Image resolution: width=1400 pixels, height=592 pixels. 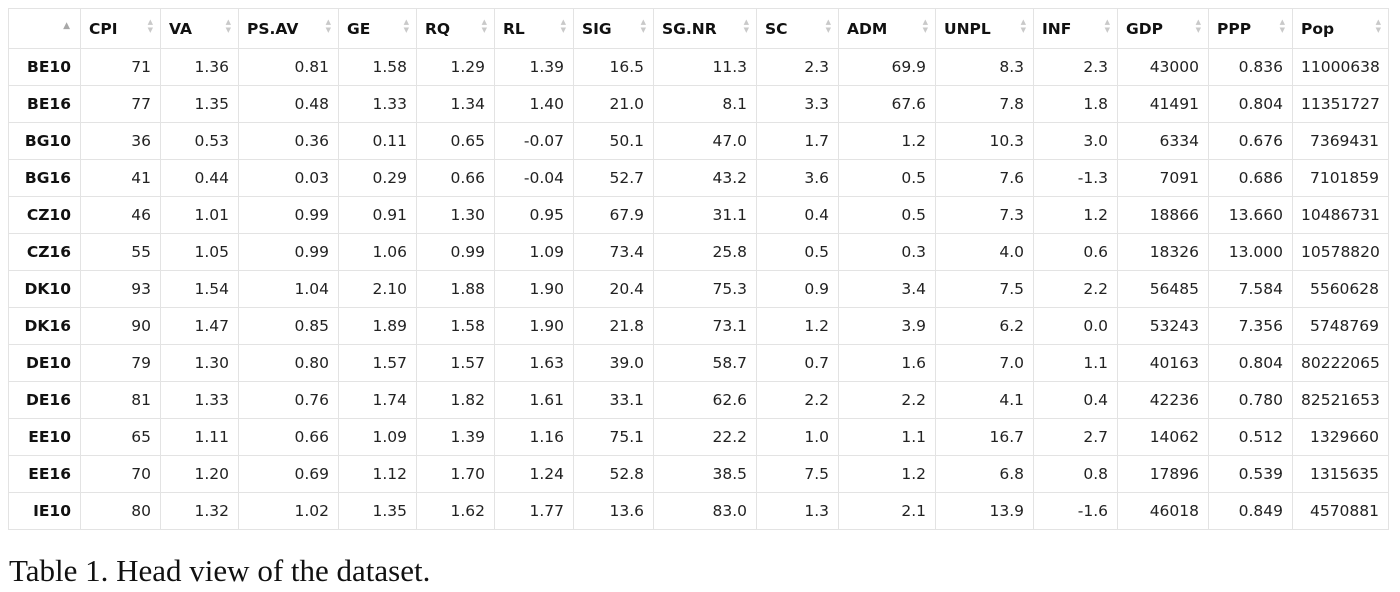 What do you see at coordinates (1340, 252) in the screenshot?
I see `table-cell: 10578820` at bounding box center [1340, 252].